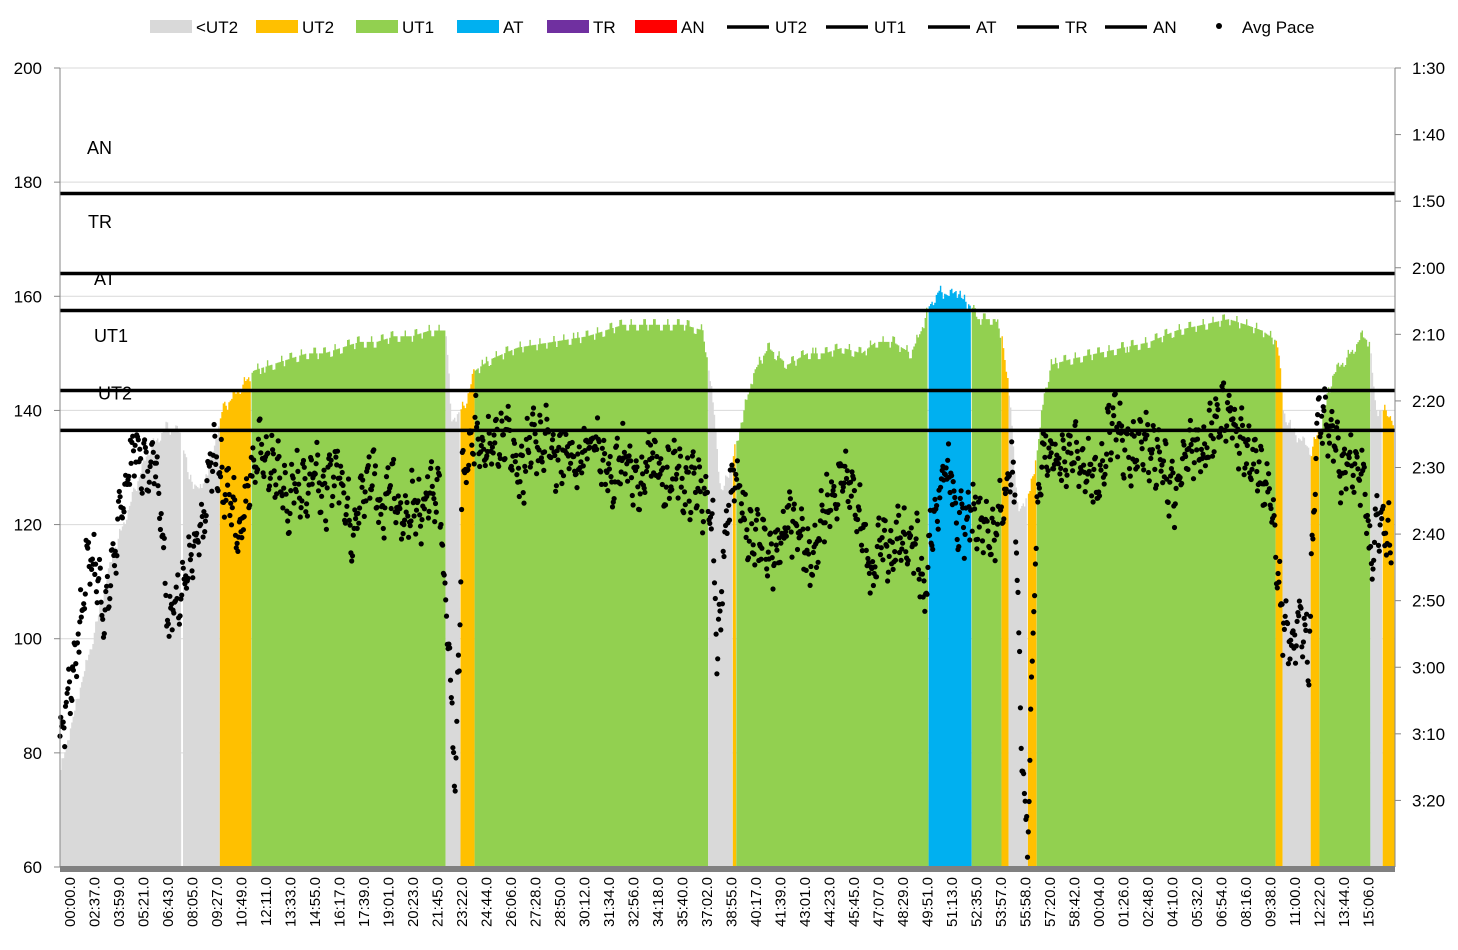 This screenshot has width=1458, height=950. Describe the element at coordinates (513, 27) in the screenshot. I see `legend-label: AT` at that location.